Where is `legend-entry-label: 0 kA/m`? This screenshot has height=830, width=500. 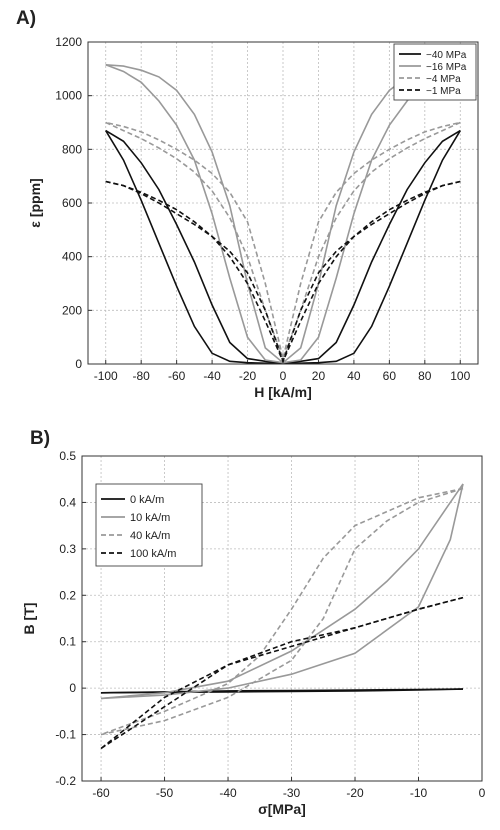 legend-entry-label: 0 kA/m is located at coordinates (147, 500).